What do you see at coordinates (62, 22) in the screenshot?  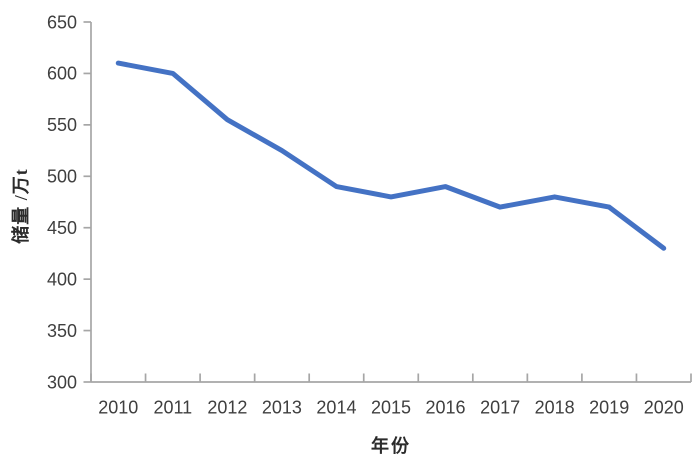 I see `y-tick-label: 650` at bounding box center [62, 22].